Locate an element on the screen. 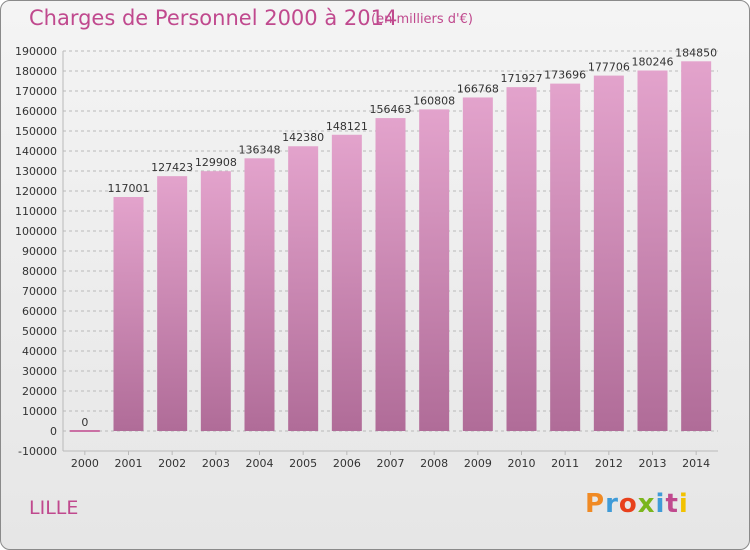  data-label: 136348 is located at coordinates (260, 149).